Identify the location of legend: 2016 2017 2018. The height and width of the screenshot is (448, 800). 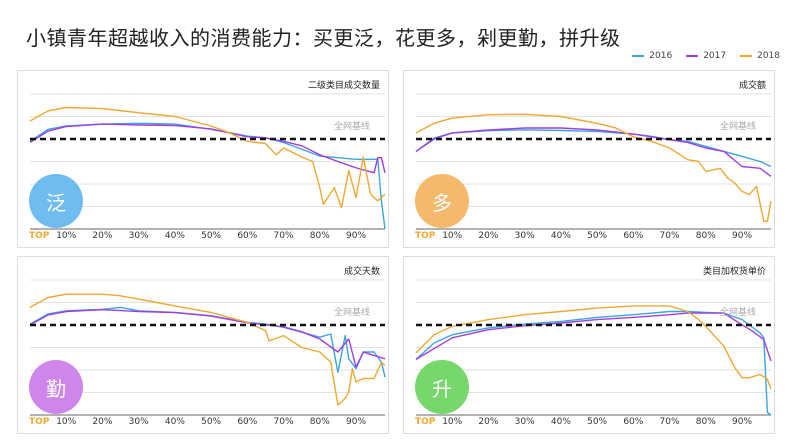
(706, 56).